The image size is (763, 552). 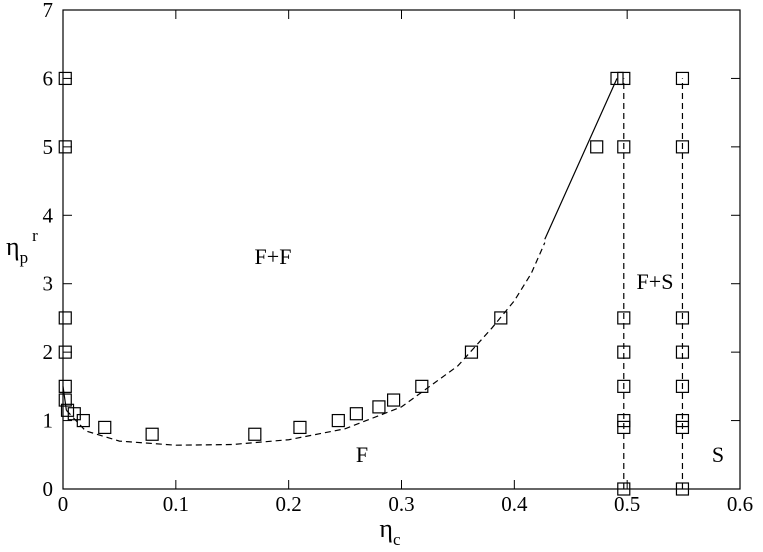 I want to click on x-tick-label: 0.6, so click(x=740, y=504).